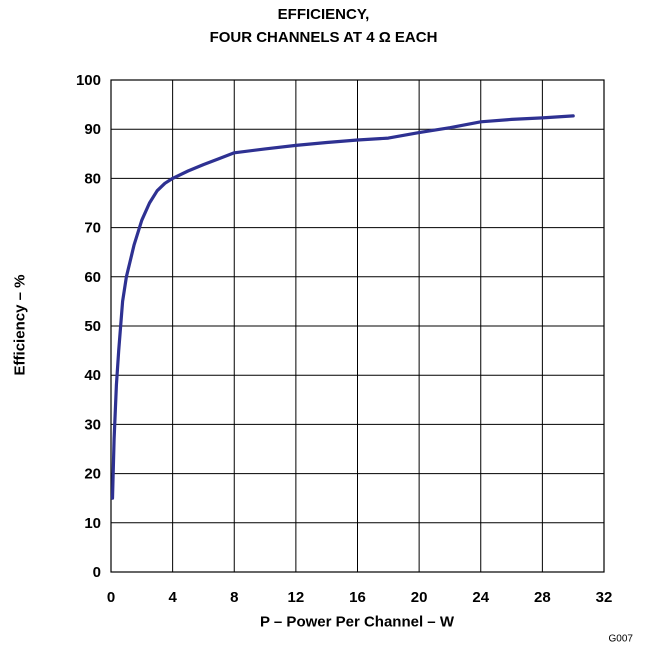 The width and height of the screenshot is (647, 651). What do you see at coordinates (234, 597) in the screenshot?
I see `x-tick-label: 8` at bounding box center [234, 597].